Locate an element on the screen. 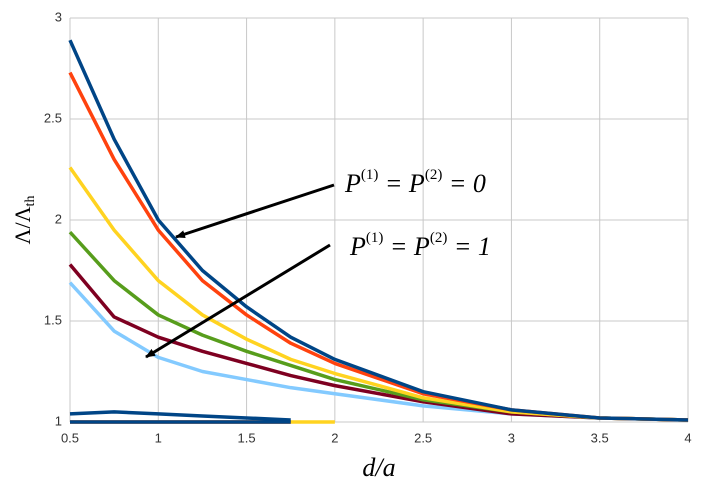  x-tick-label: 1 is located at coordinates (158, 437).